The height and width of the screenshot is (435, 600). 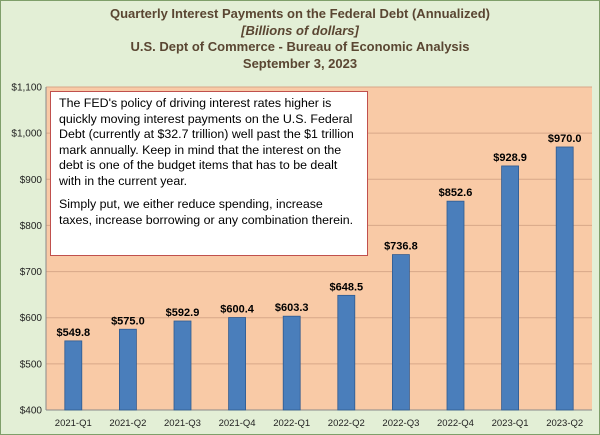 I want to click on y-tick-label: $400, so click(x=31, y=411).